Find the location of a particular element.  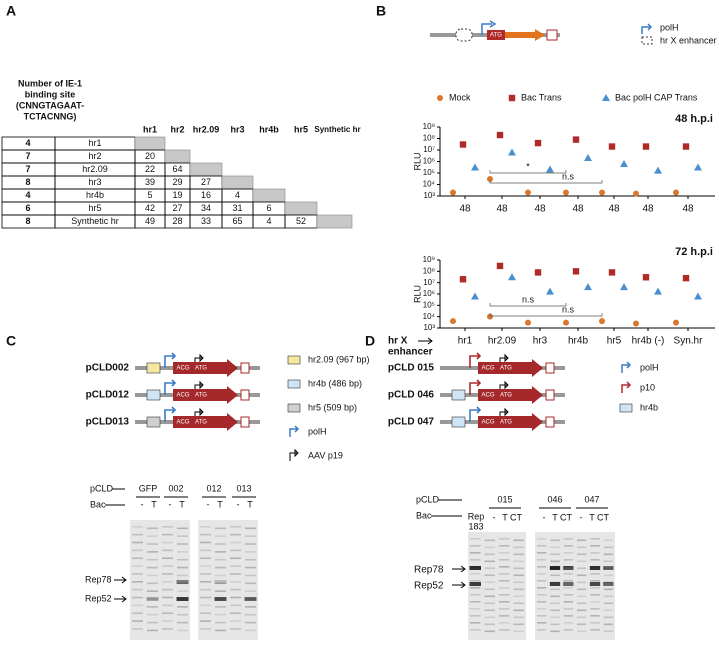

polya-box is located at coordinates (552, 35).